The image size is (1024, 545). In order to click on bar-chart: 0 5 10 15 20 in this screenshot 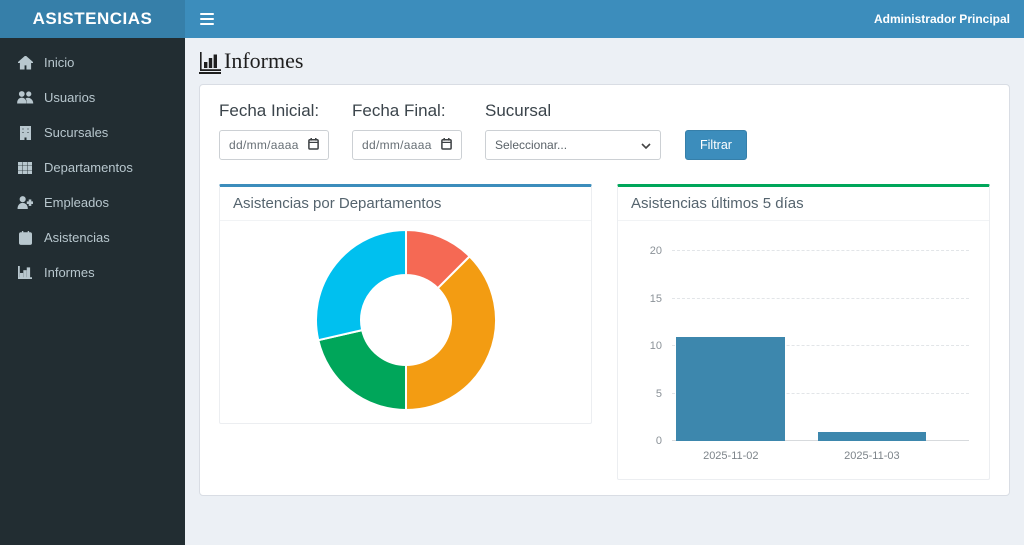, I will do `click(809, 346)`.